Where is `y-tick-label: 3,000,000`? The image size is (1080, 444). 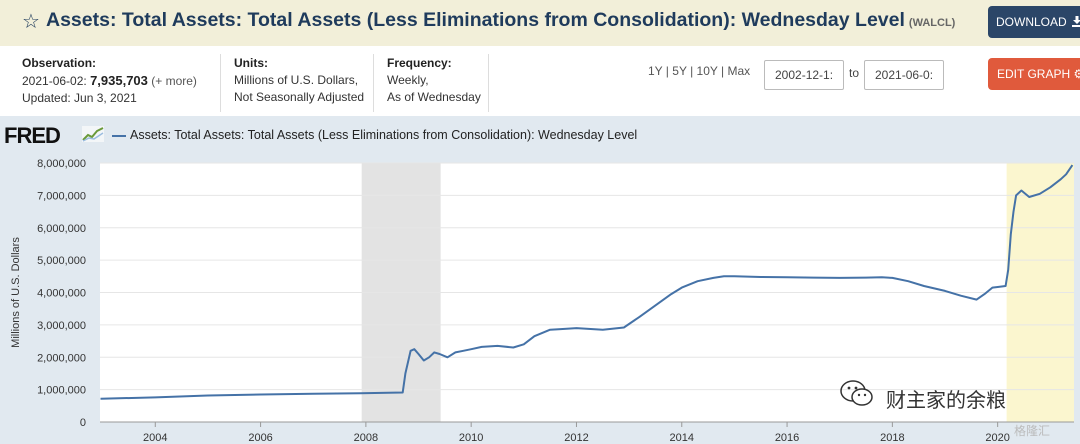 y-tick-label: 3,000,000 is located at coordinates (61, 326).